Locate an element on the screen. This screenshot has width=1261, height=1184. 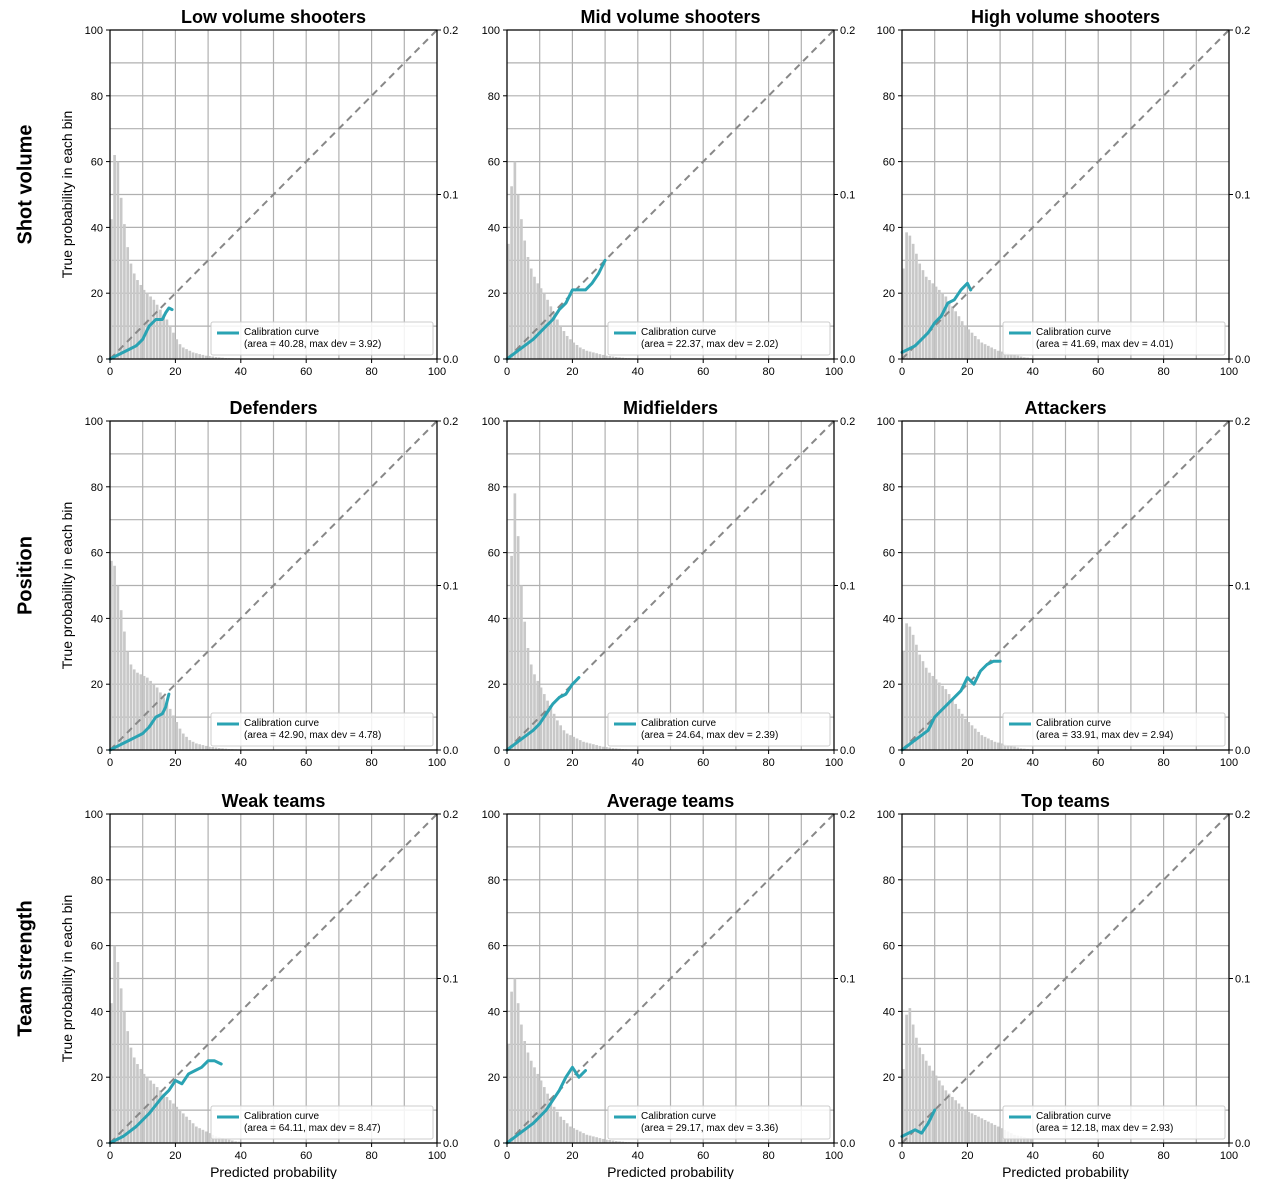
x-tick-label: 80 is located at coordinates (371, 763).